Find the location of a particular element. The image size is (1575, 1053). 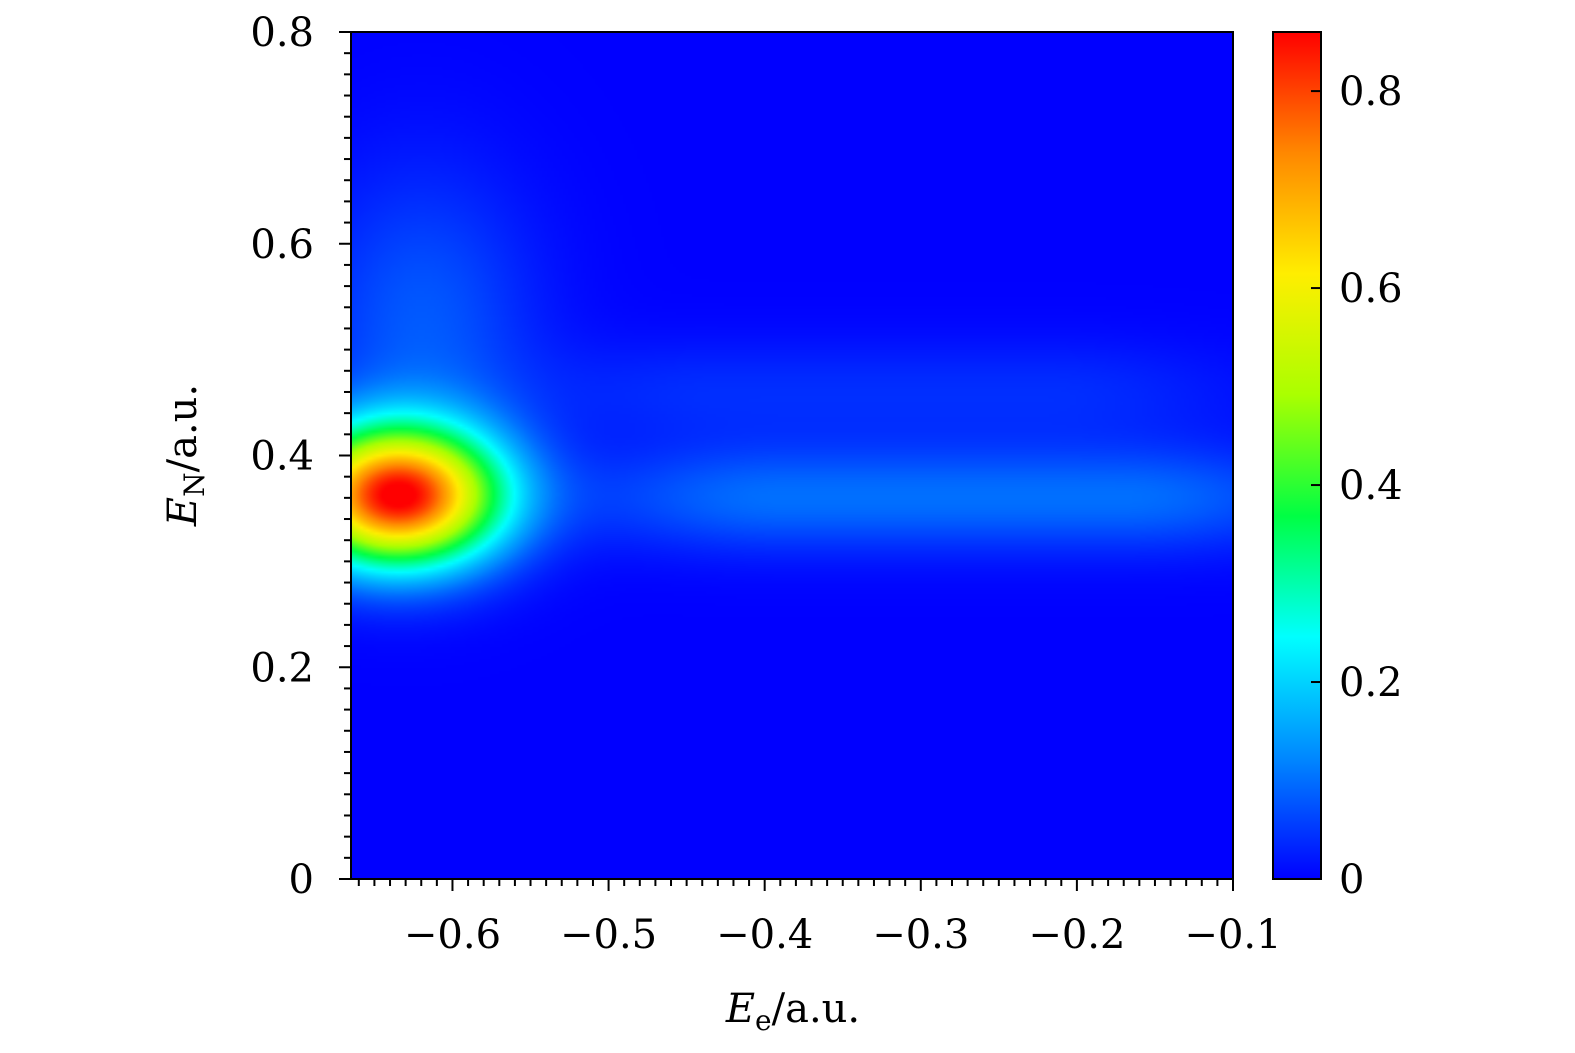

y-tick-label: 0.8 is located at coordinates (282, 33).